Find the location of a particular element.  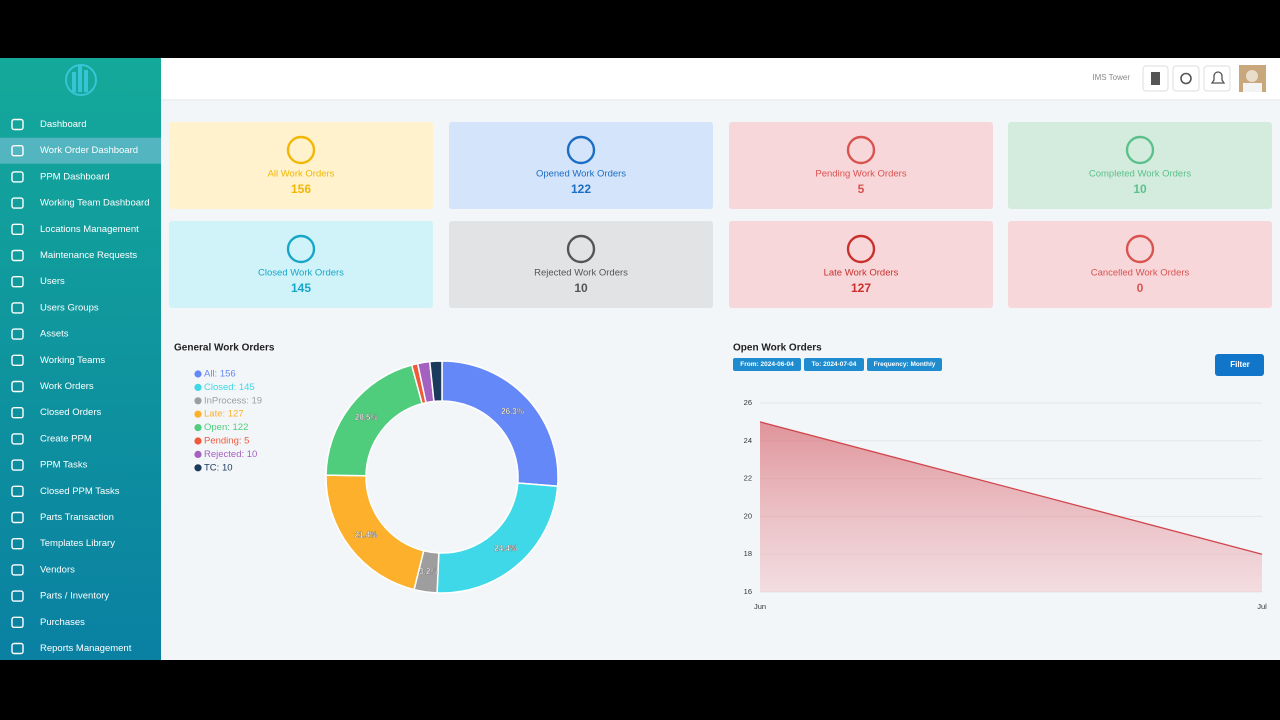

menu-item: Vendors is located at coordinates (57, 569).